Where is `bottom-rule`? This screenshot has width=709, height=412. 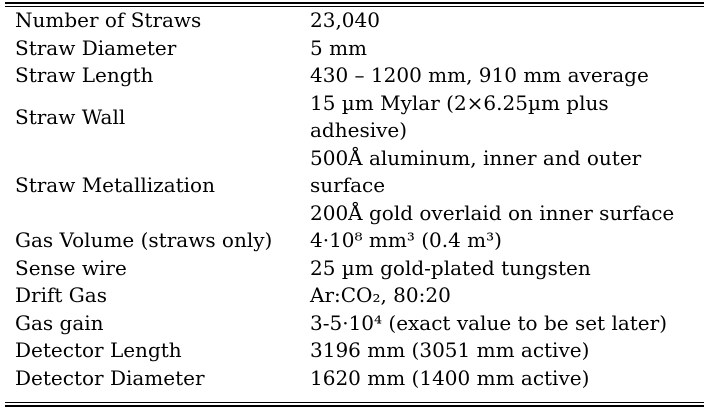
bottom-rule is located at coordinates (354, 406).